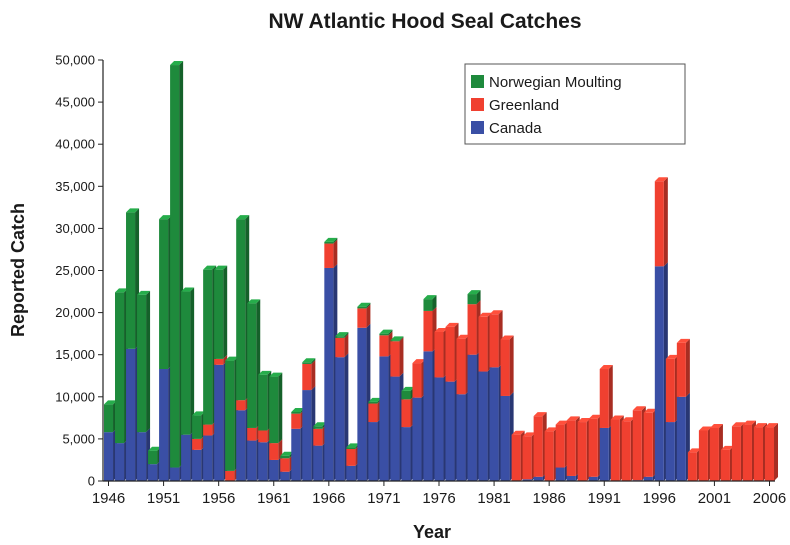 The width and height of the screenshot is (790, 545). What do you see at coordinates (606, 396) in the screenshot?
I see `bar-segment-greenland-1991` at bounding box center [606, 396].